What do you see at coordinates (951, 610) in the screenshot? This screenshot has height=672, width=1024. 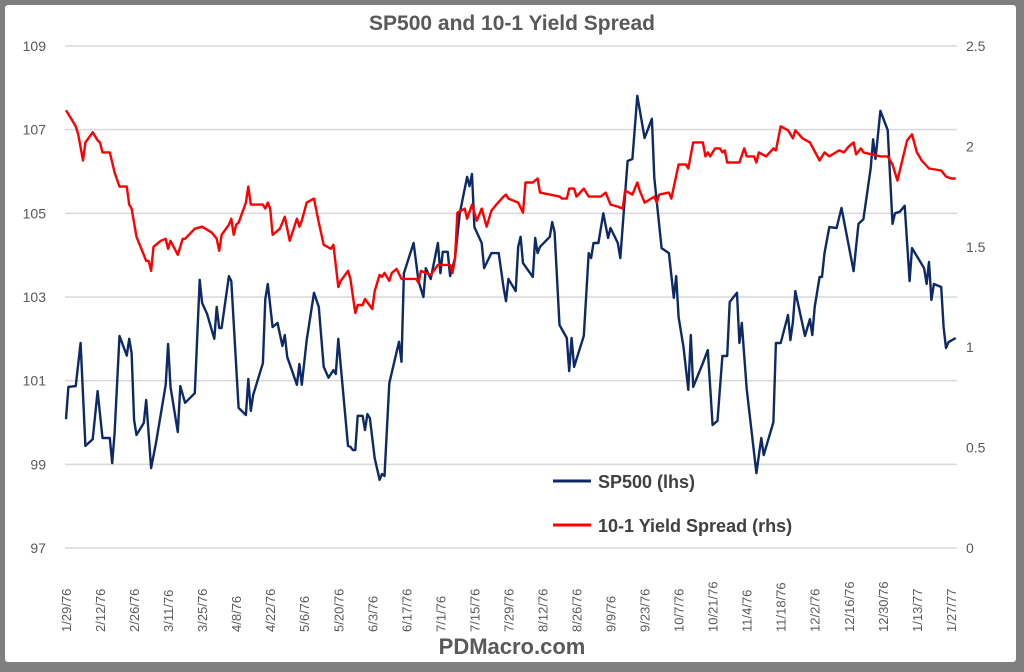 I see `x-tick-label: 1/27/77` at bounding box center [951, 610].